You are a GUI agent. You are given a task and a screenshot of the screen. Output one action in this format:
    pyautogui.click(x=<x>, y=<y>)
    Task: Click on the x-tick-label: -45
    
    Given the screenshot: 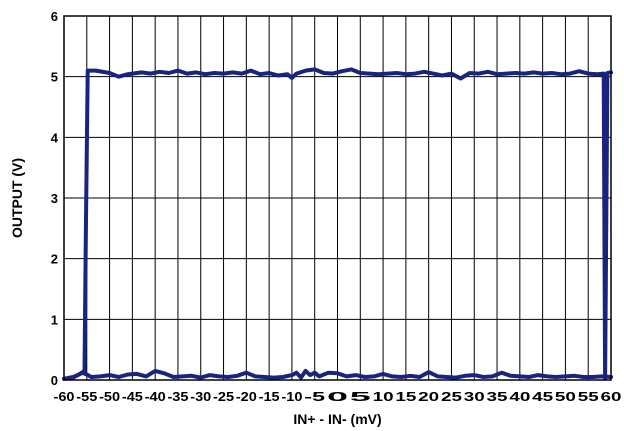 What is the action you would take?
    pyautogui.click(x=132, y=396)
    